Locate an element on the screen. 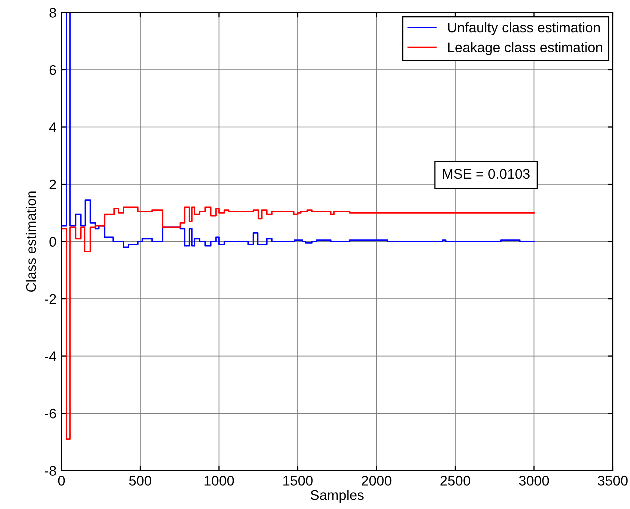 The image size is (630, 509). y-tick-label: 4 is located at coordinates (52, 127).